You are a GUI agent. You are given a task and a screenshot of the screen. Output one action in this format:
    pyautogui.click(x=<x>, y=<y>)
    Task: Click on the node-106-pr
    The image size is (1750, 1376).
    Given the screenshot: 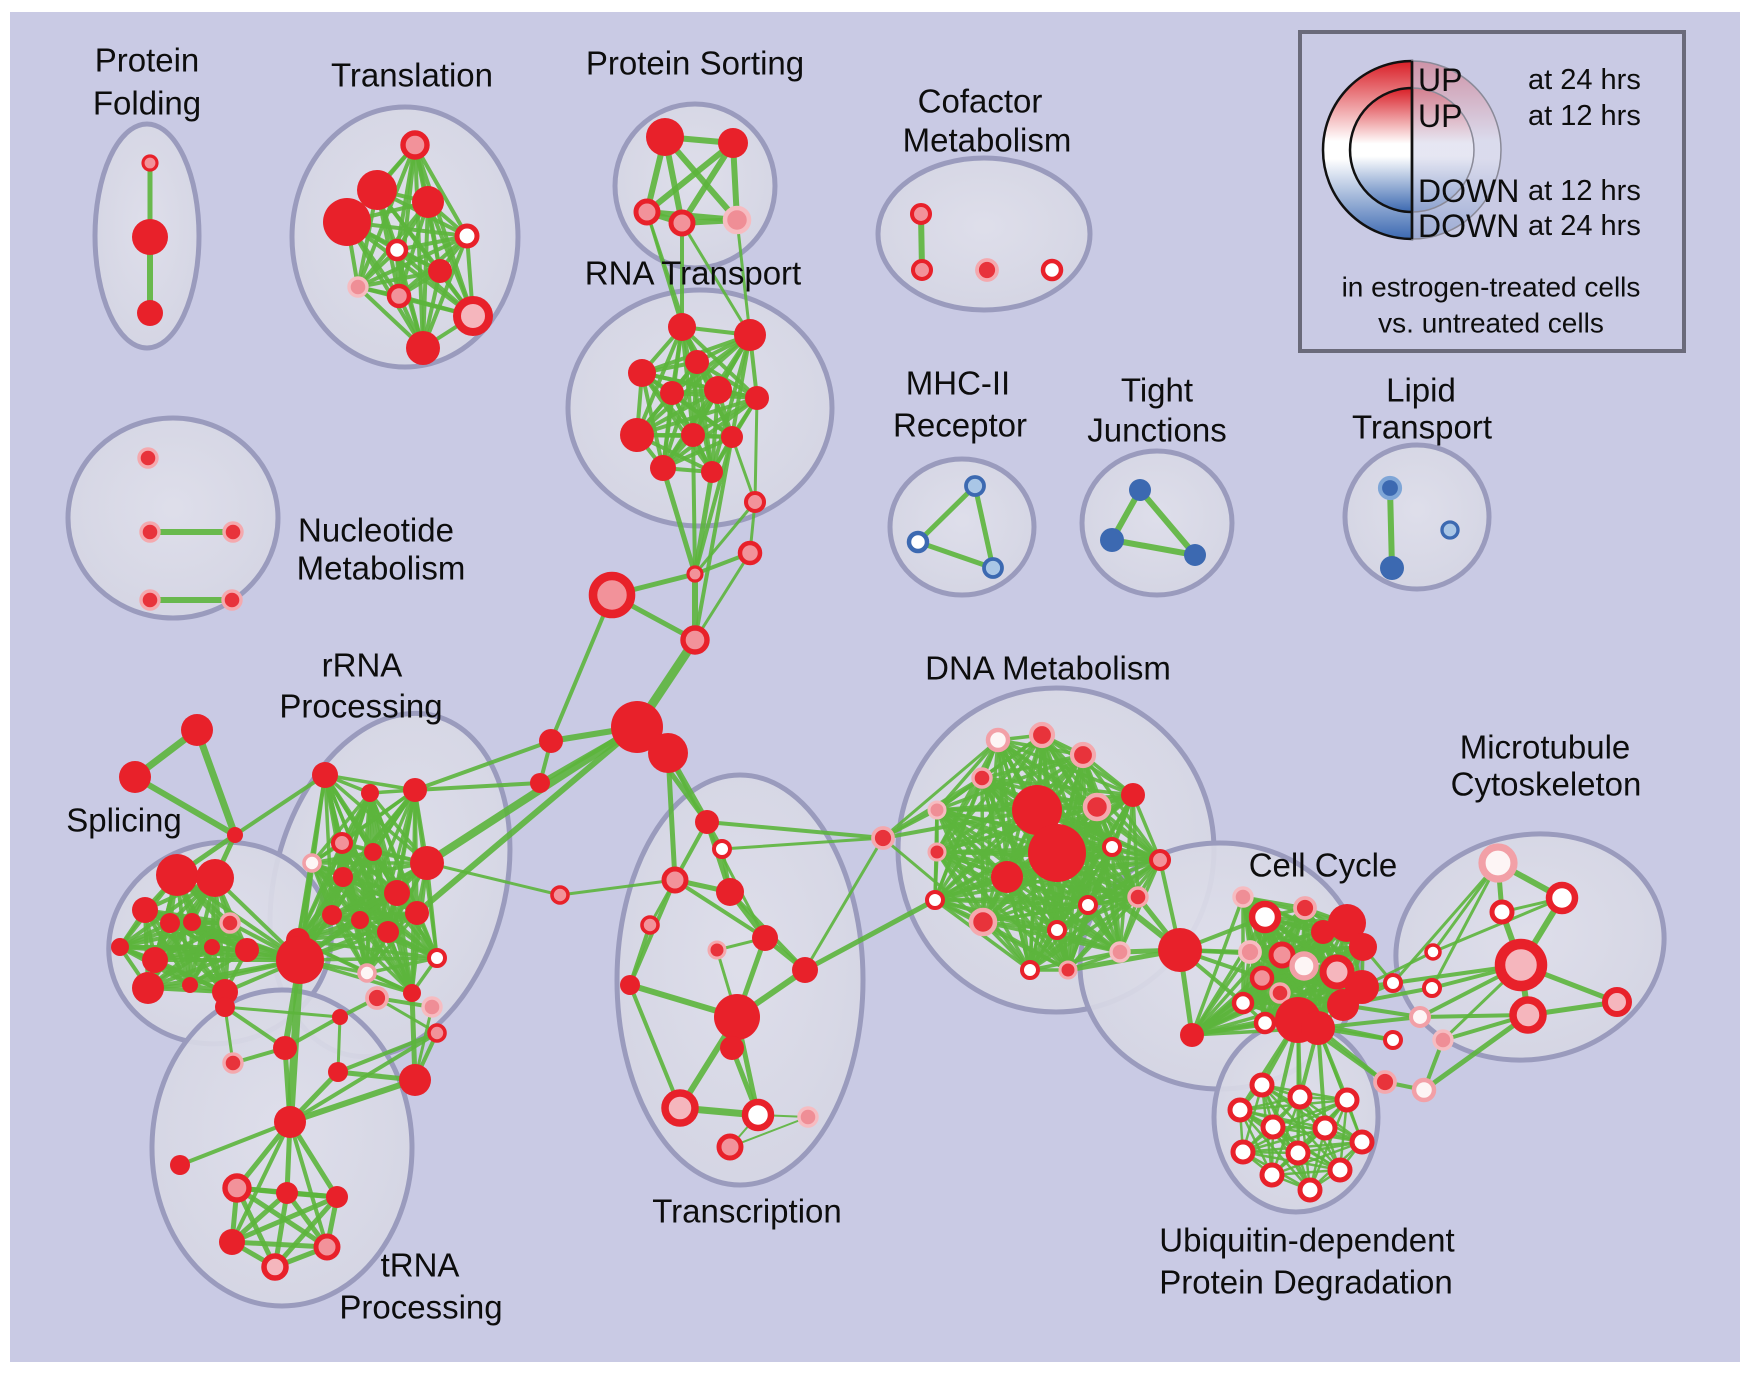 What is the action you would take?
    pyautogui.click(x=883, y=838)
    